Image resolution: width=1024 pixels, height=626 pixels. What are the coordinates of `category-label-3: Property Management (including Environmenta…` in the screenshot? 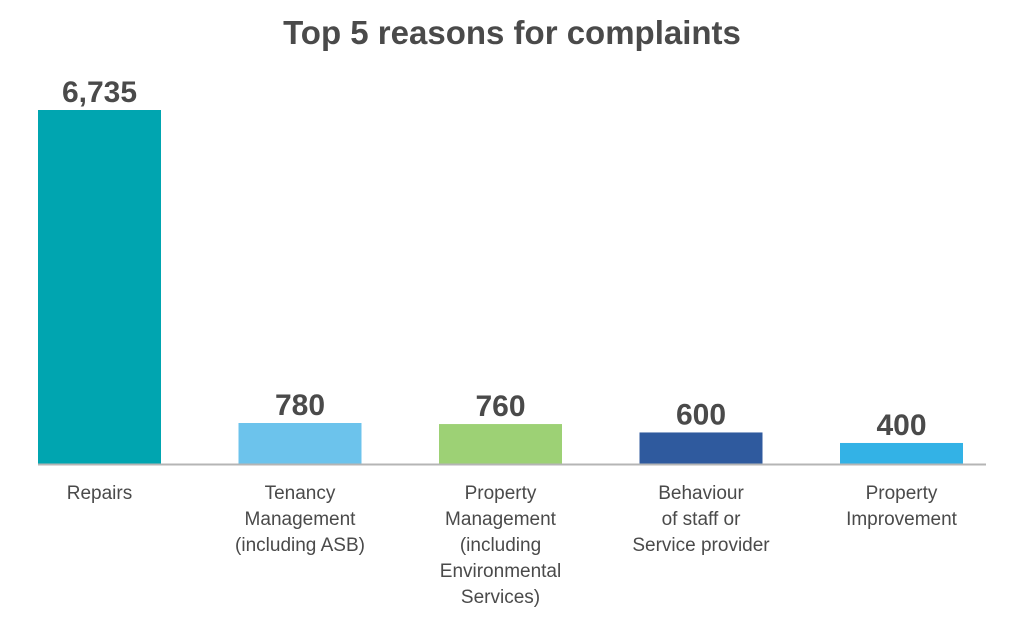 It's located at (500, 545).